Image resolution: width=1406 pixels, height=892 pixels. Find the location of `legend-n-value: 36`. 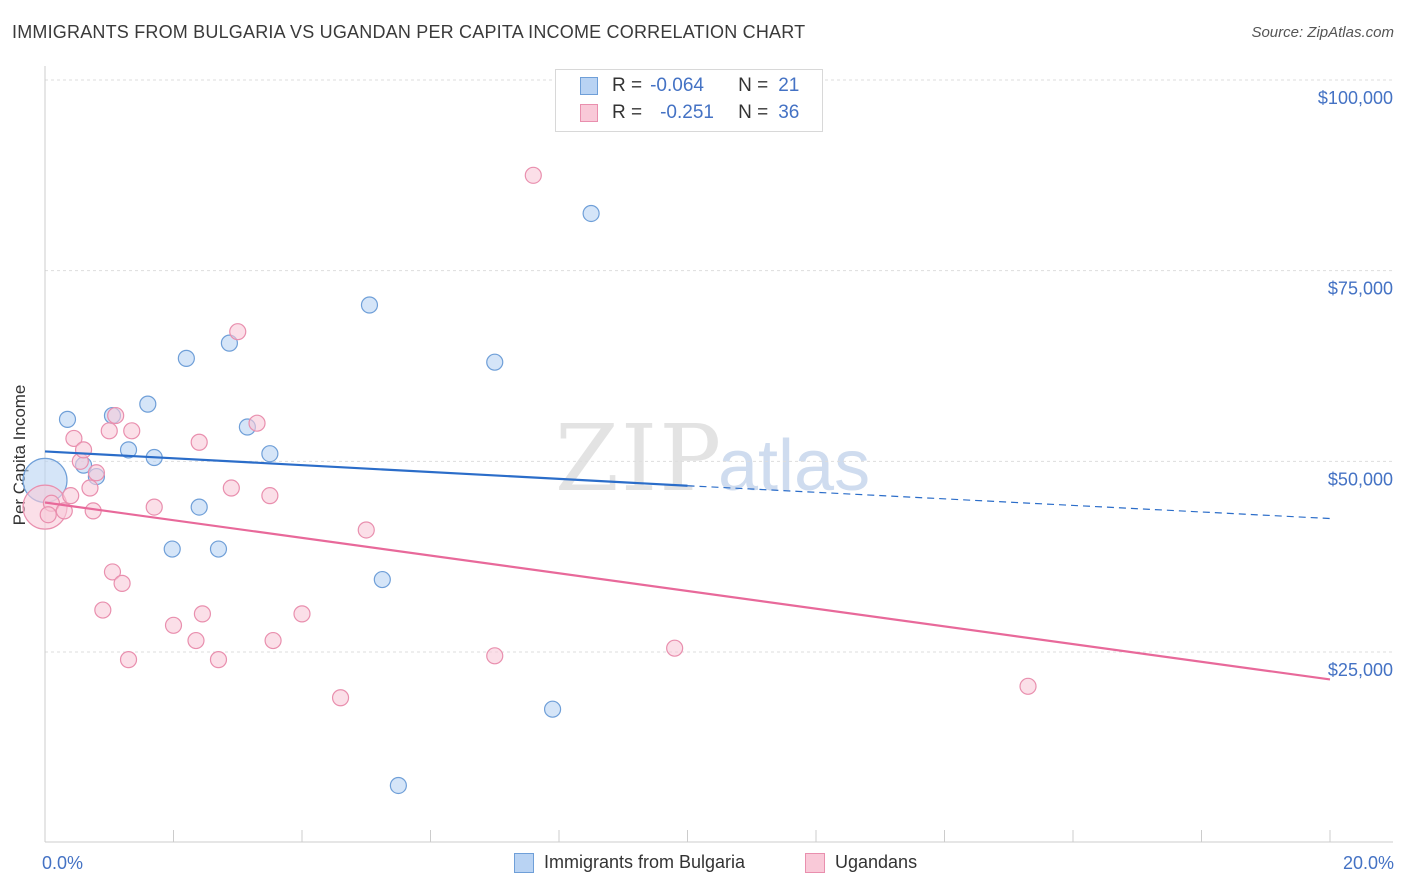

legend-n-value: 36 is located at coordinates (789, 112).